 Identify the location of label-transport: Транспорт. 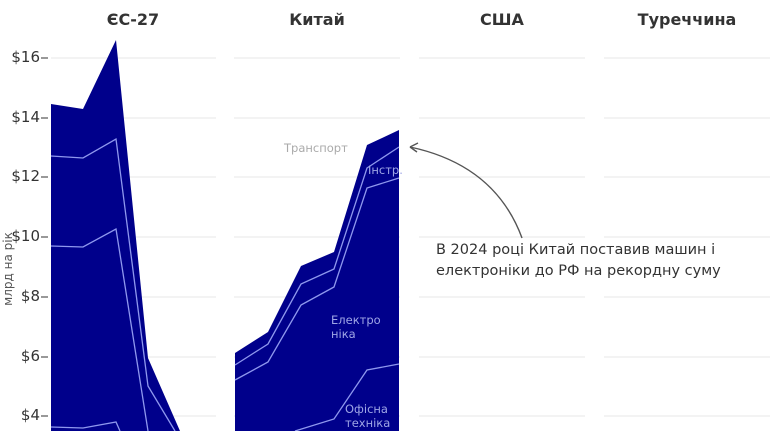
(316, 148).